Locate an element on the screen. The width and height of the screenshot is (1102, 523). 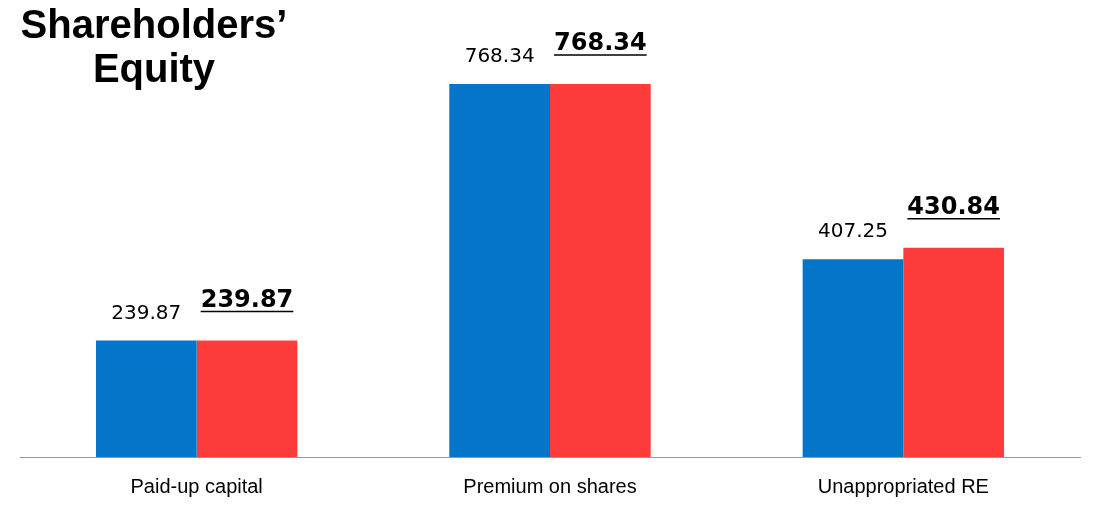
data-label: 430.84 is located at coordinates (953, 205).